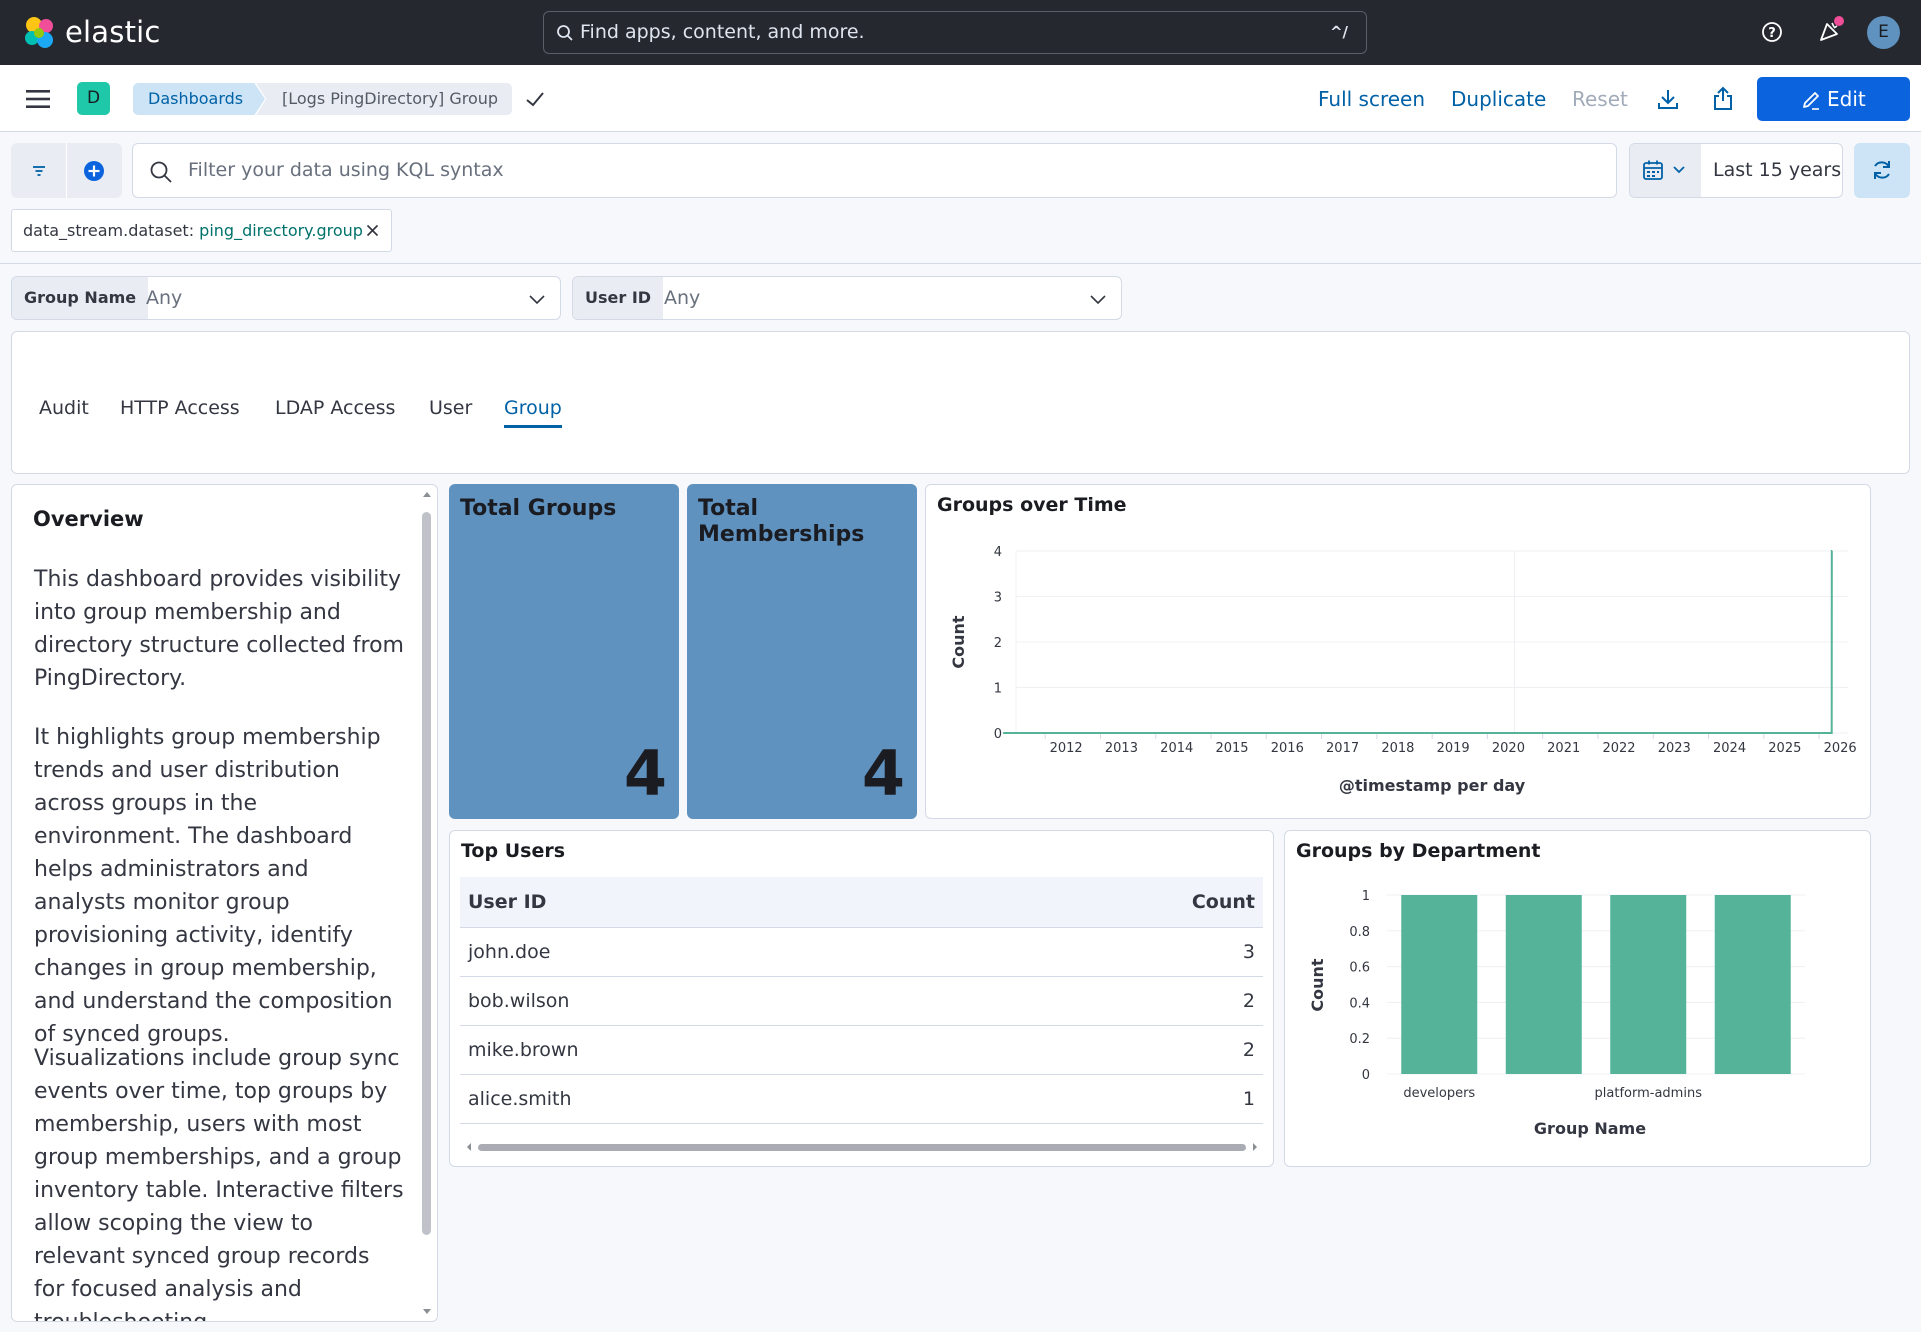  What do you see at coordinates (1223, 902) in the screenshot?
I see `column-header-count: Count` at bounding box center [1223, 902].